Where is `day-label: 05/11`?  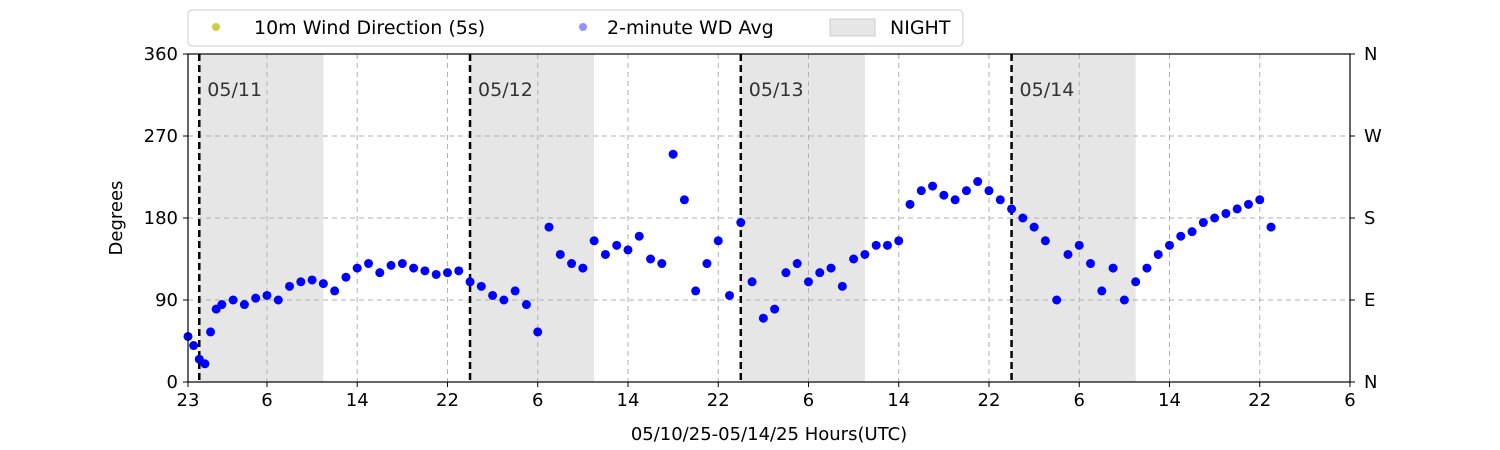
day-label: 05/11 is located at coordinates (234, 90).